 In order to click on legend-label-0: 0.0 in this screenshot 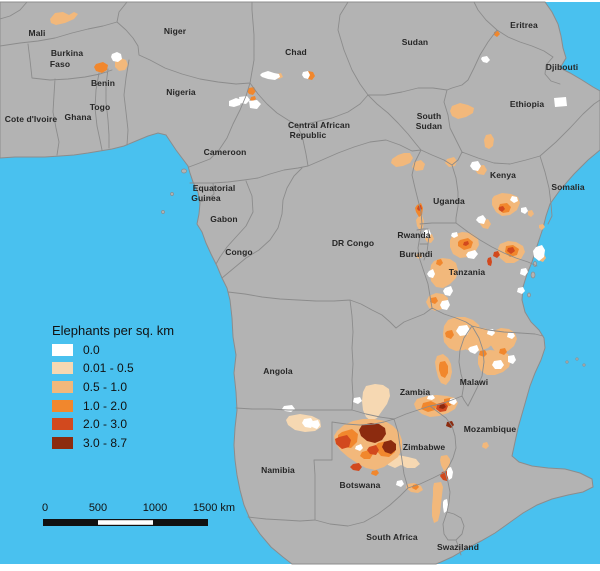, I will do `click(91, 350)`.